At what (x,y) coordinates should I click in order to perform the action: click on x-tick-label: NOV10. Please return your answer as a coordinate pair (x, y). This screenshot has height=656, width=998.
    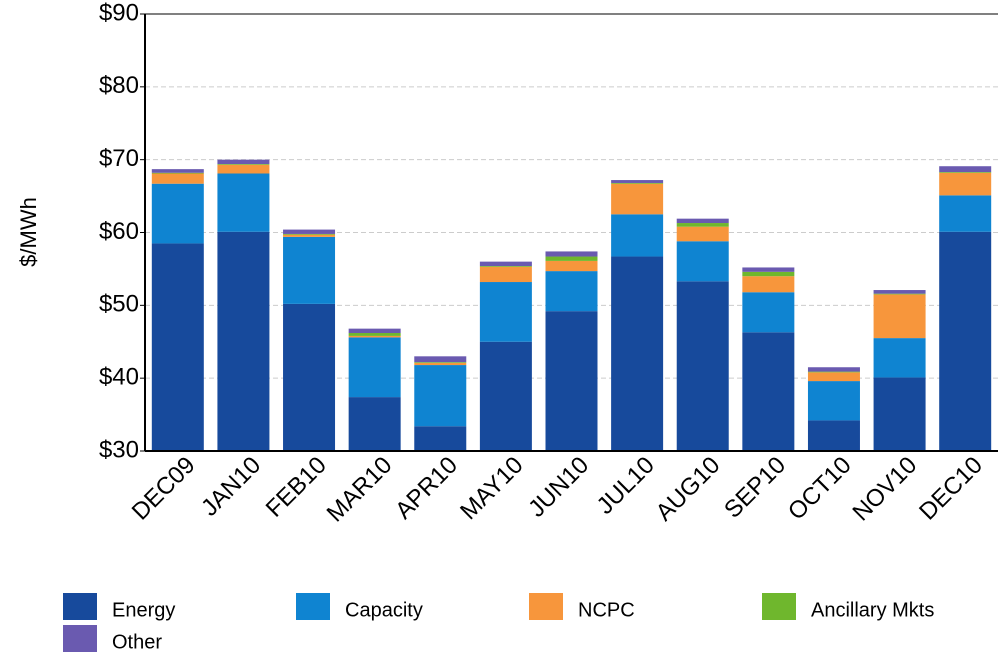
    Looking at the image, I should click on (885, 489).